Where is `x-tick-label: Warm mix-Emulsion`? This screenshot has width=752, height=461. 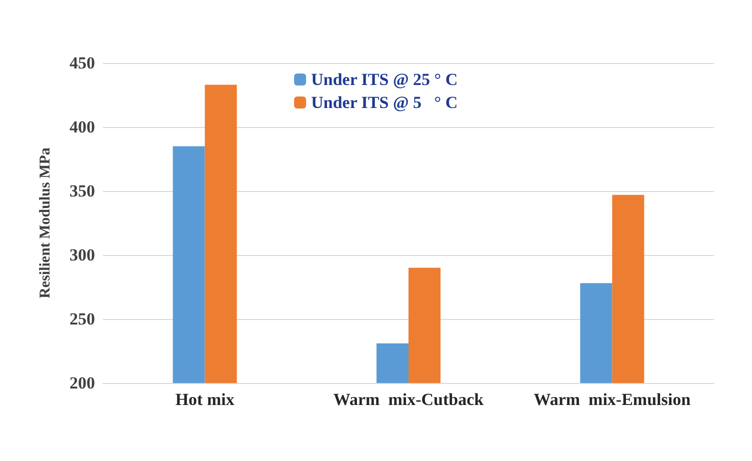 x-tick-label: Warm mix-Emulsion is located at coordinates (613, 399).